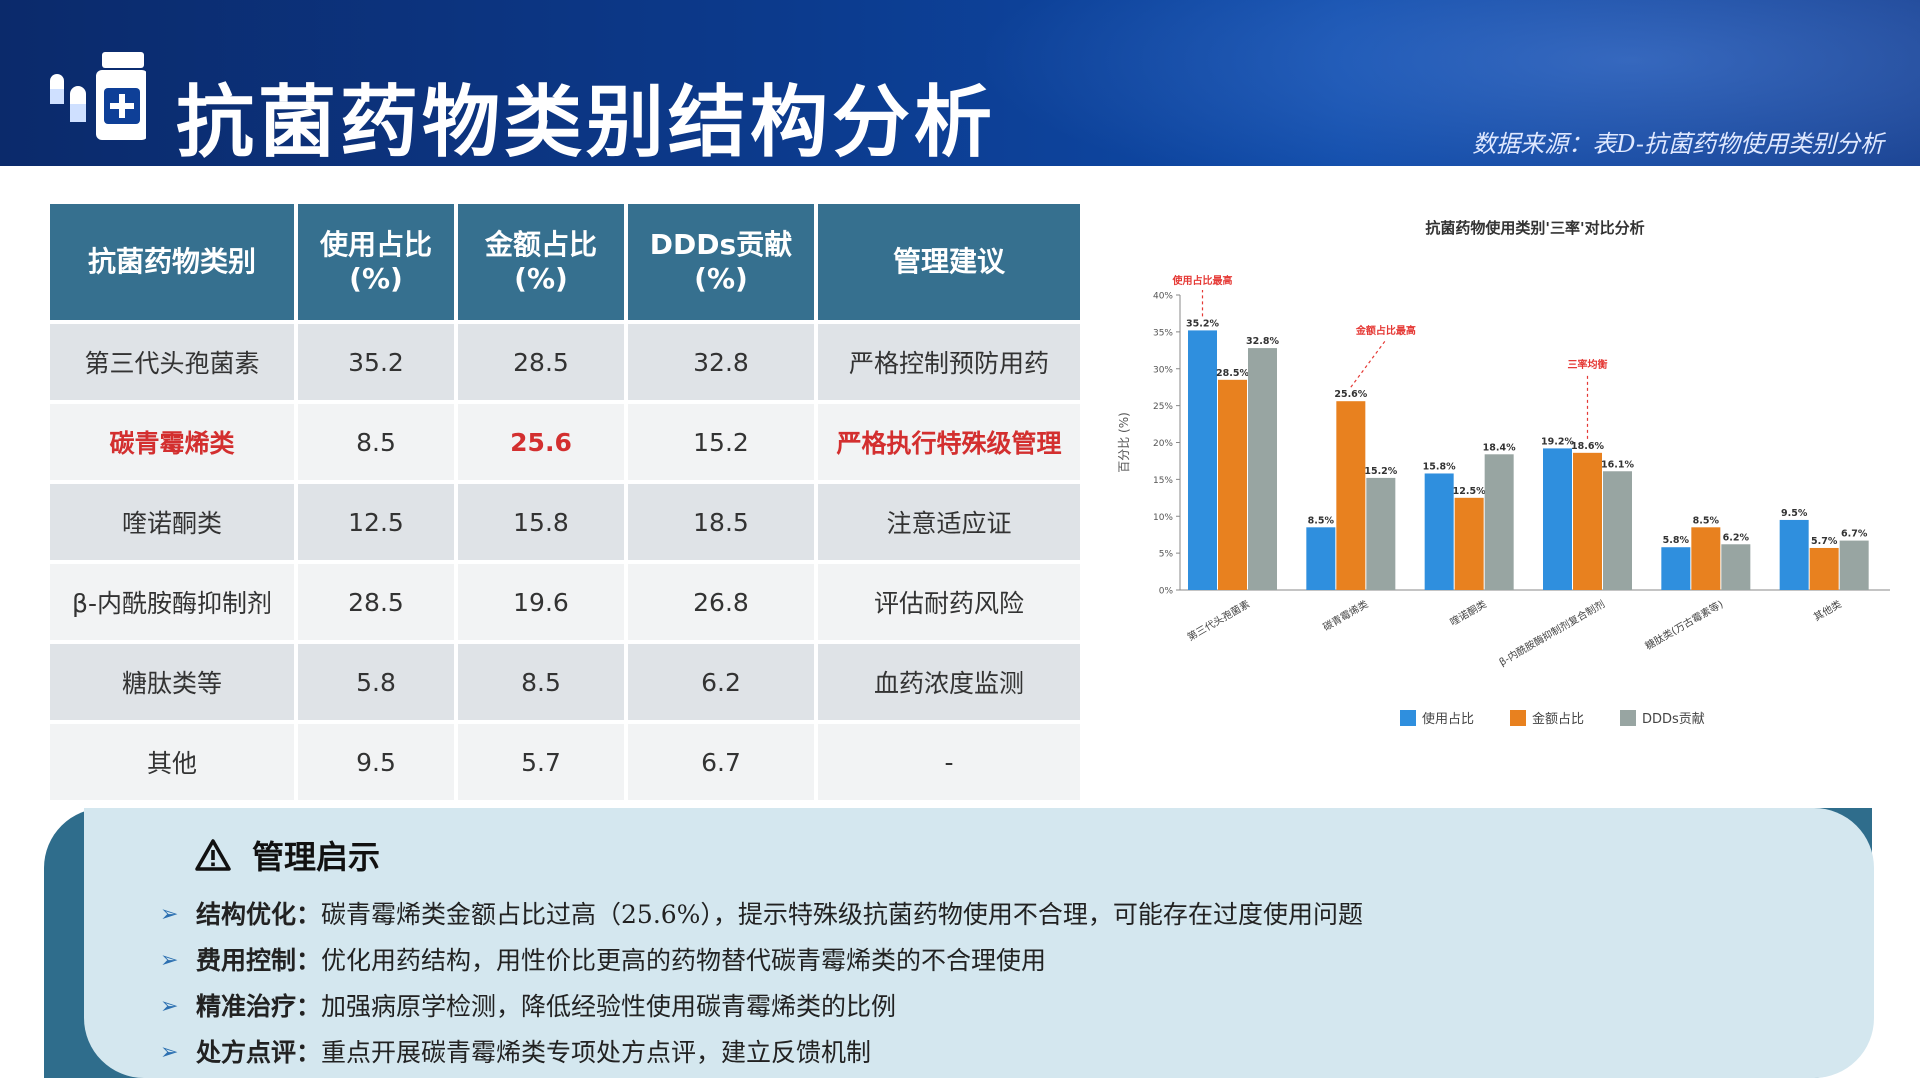 The image size is (1920, 1080). Describe the element at coordinates (542, 603) in the screenshot. I see `cell-amount: 19.6` at that location.